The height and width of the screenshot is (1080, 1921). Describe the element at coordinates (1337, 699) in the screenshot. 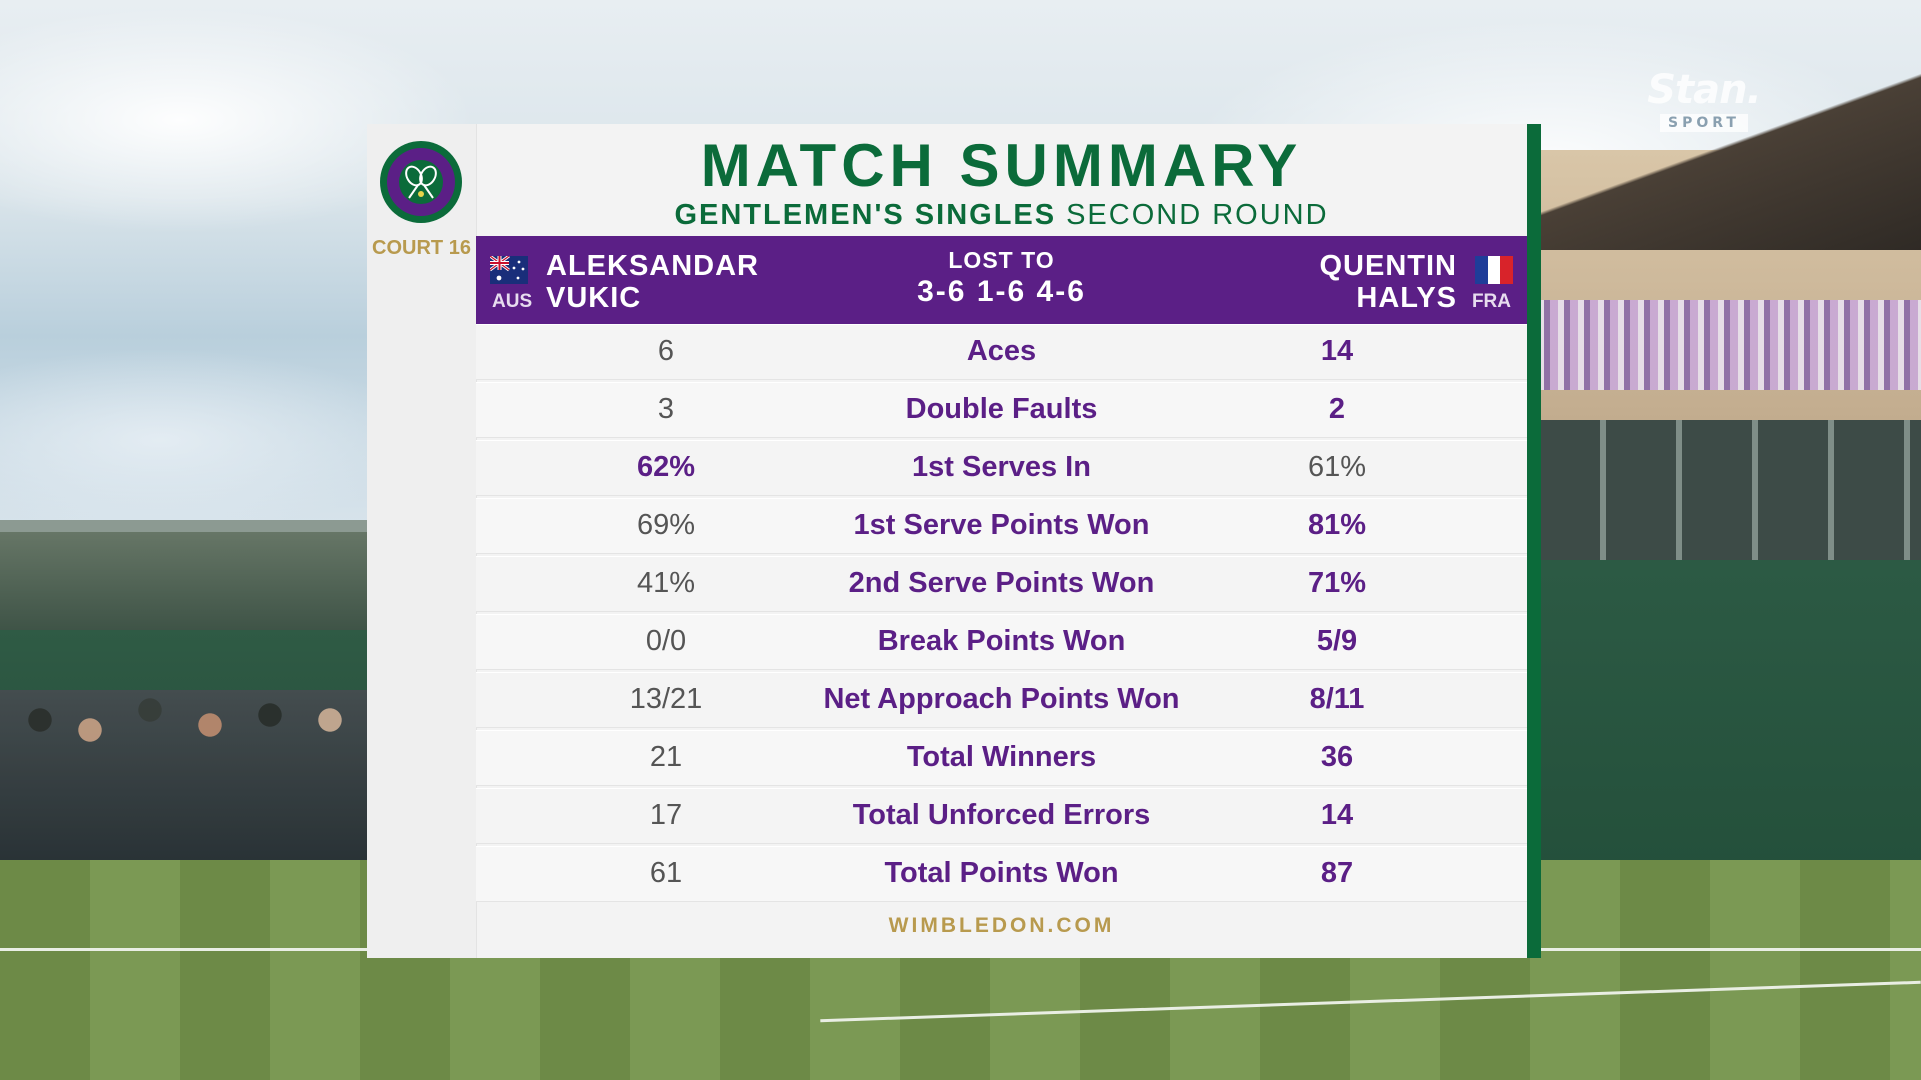

I see `right-player-stat: 8/11` at that location.